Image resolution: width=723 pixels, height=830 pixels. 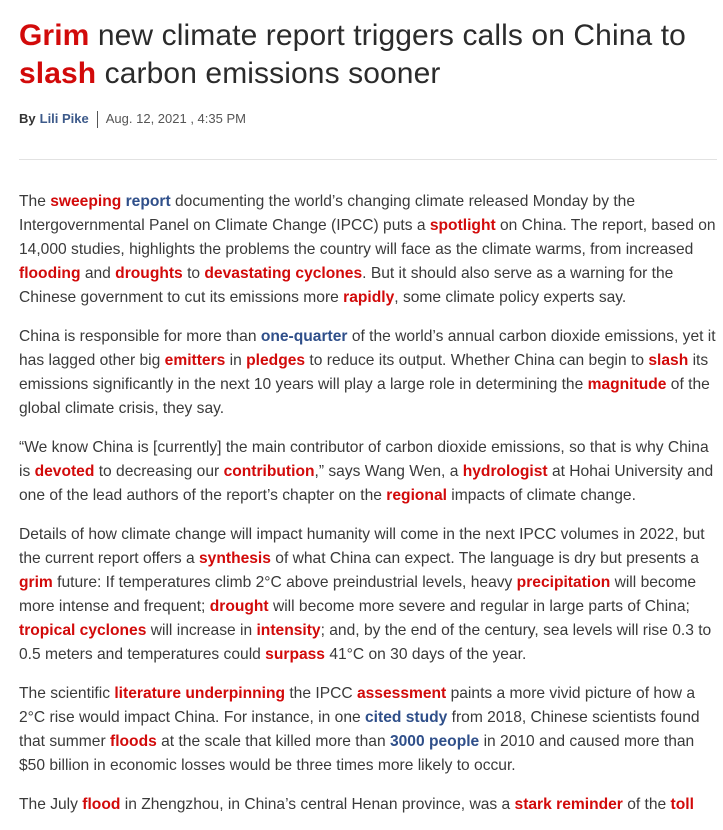 I want to click on keyword-link: rapidly, so click(x=369, y=297).